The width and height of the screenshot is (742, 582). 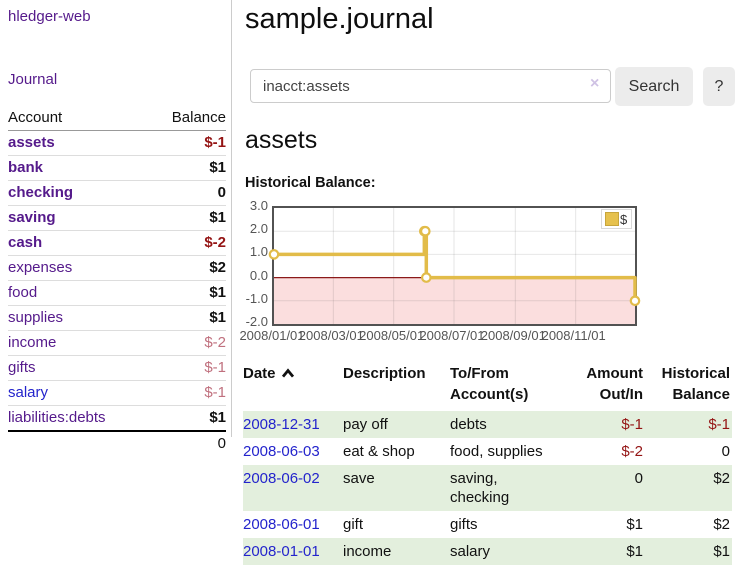 I want to click on accounts-total-row: 0, so click(x=117, y=443).